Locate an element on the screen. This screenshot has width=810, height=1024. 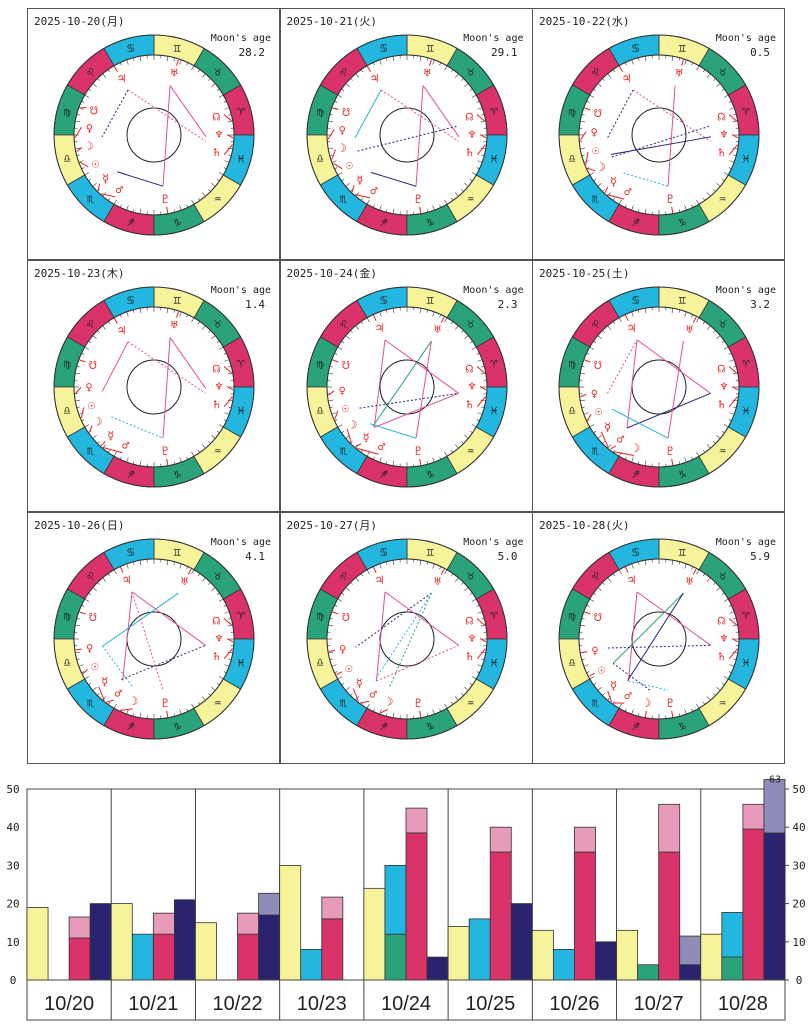
chart-date: 2025-10-20(月) is located at coordinates (79, 21).